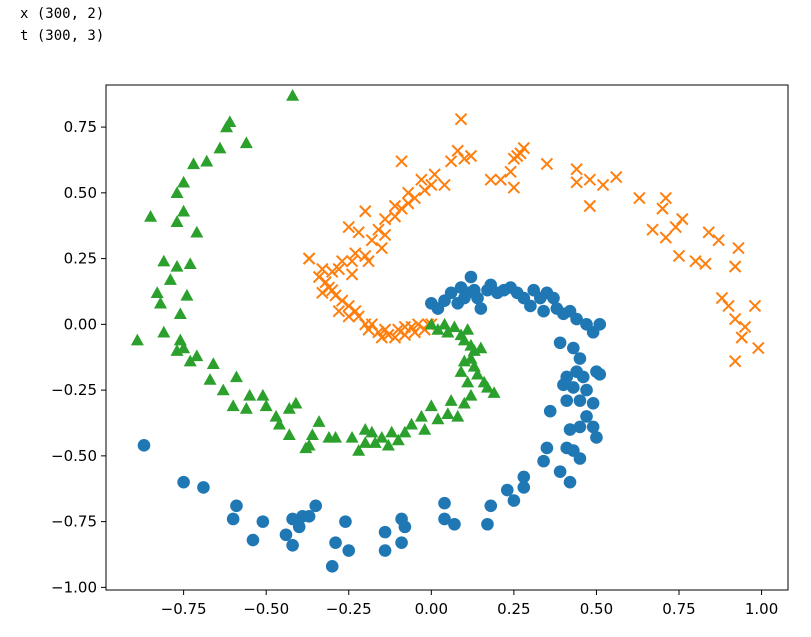  What do you see at coordinates (80, 193) in the screenshot?
I see `y-tick-label: 0.50` at bounding box center [80, 193].